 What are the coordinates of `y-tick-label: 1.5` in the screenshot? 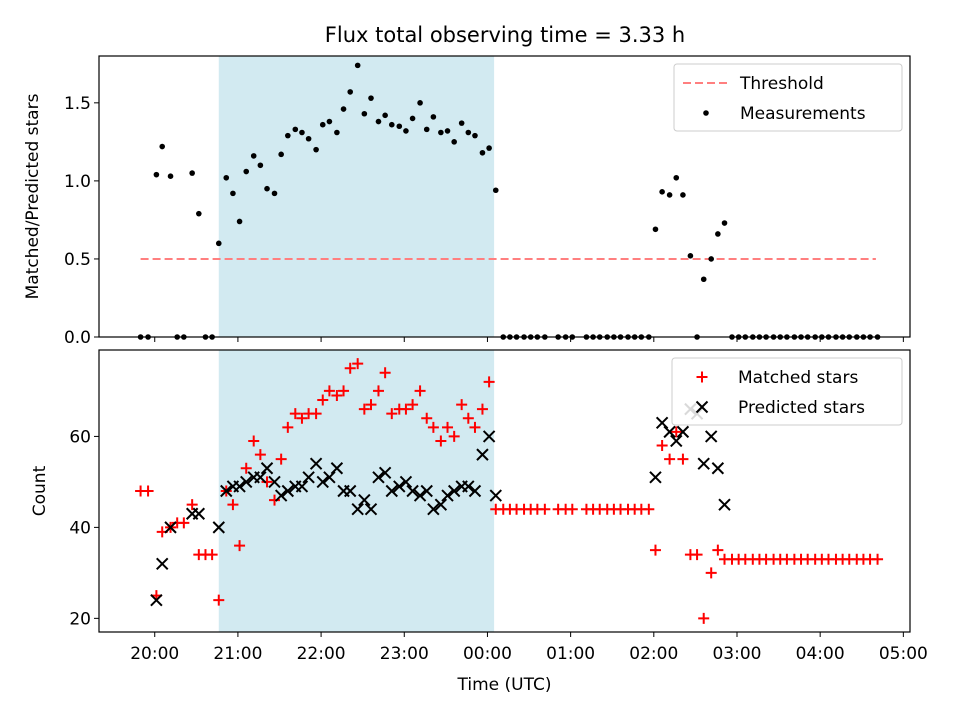 It's located at (77, 104).